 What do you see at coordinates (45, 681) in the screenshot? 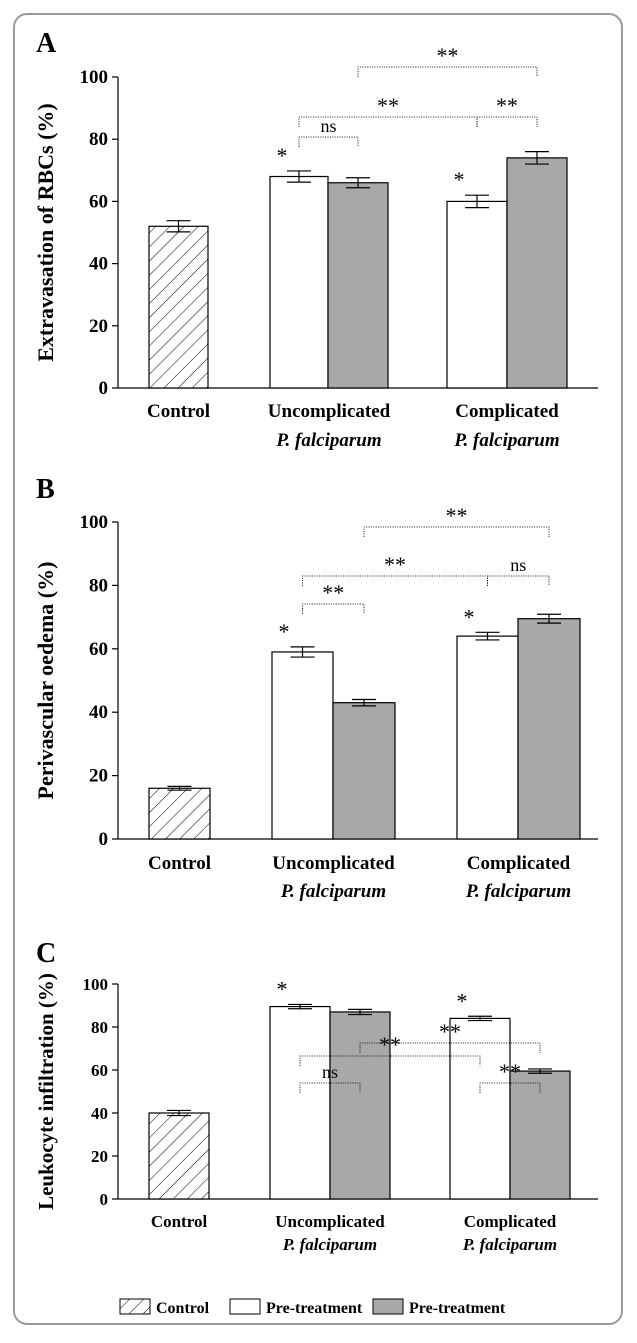
I see `y-axis-title: Perivascular oedema (%)` at bounding box center [45, 681].